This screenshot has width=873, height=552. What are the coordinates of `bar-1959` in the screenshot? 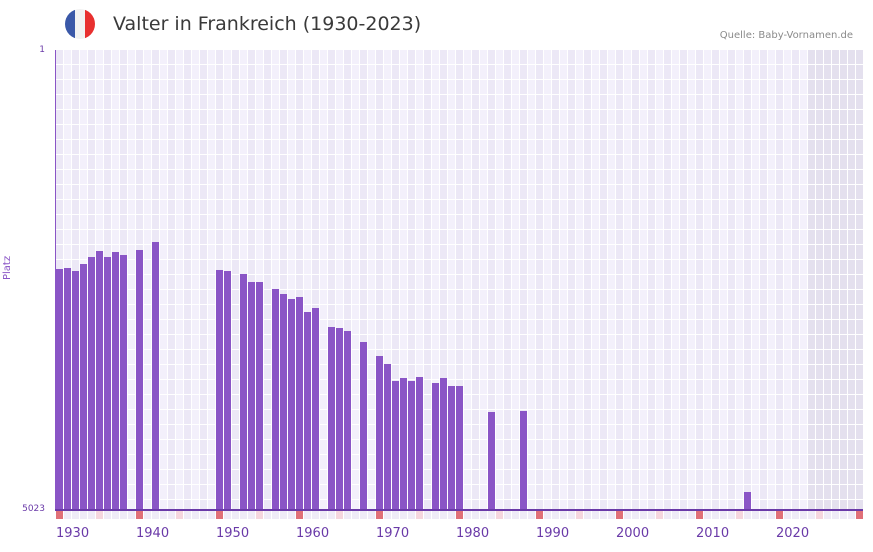 It's located at (291, 404).